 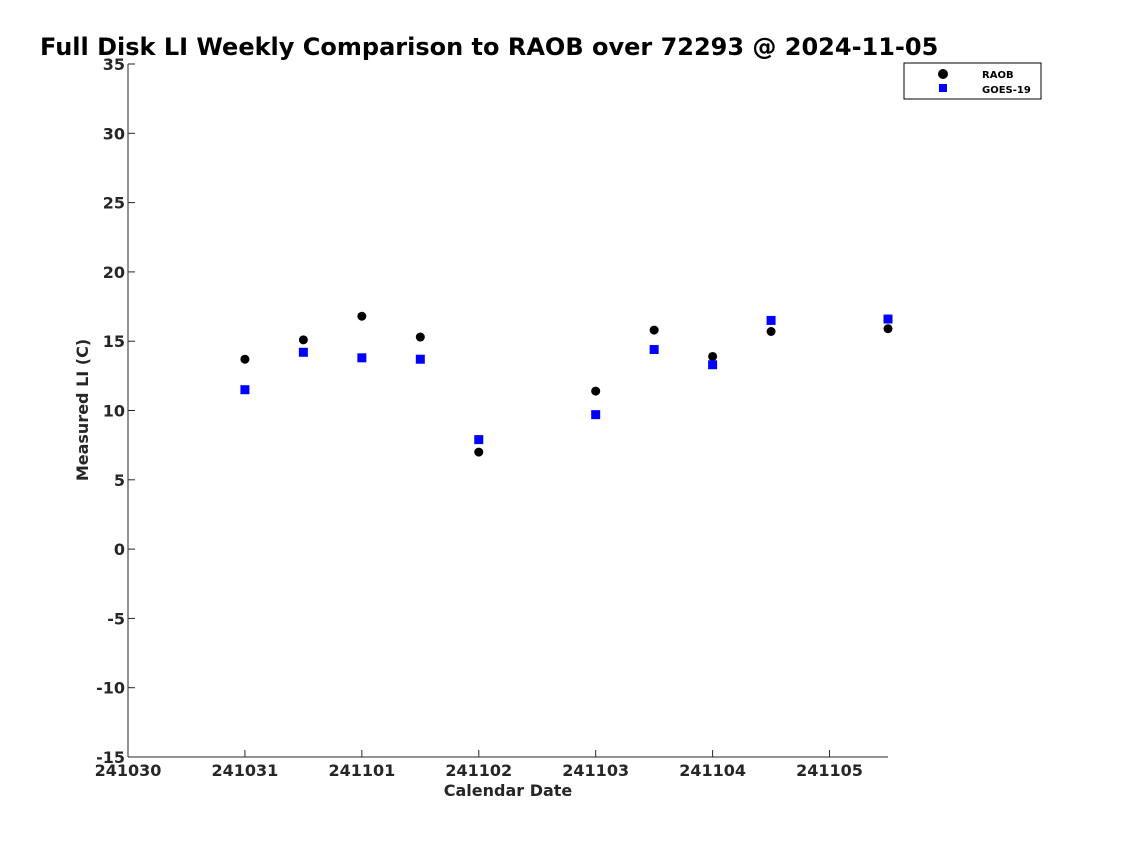 I want to click on x-tick-label: 241101, so click(x=361, y=770).